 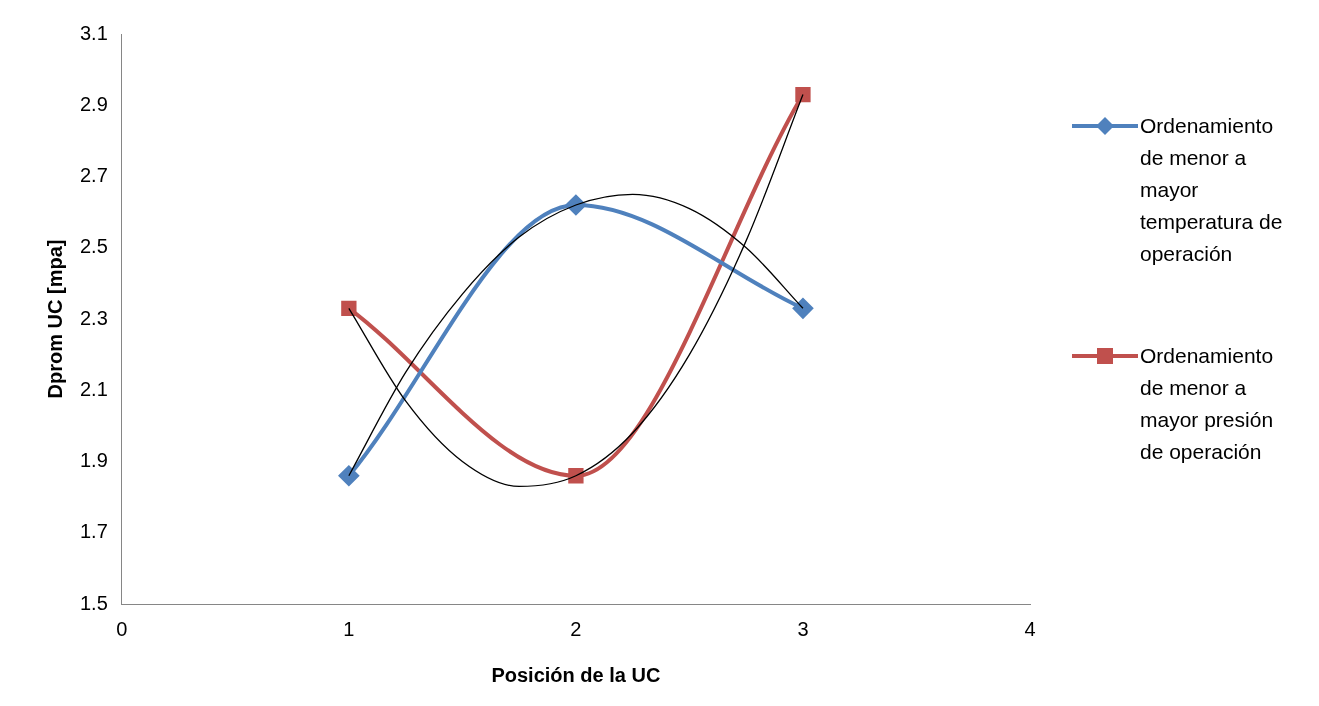 I want to click on y-tick-label: 3.1, so click(x=93, y=32).